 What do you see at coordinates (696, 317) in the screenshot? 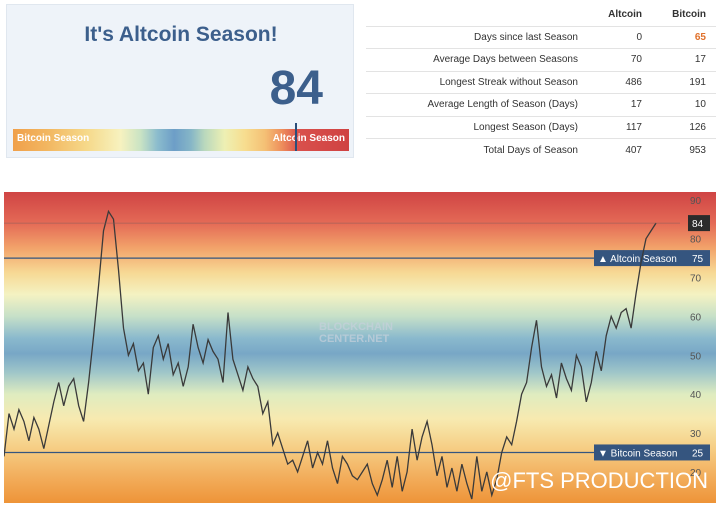
I see `y-tick-label: 60` at bounding box center [696, 317].